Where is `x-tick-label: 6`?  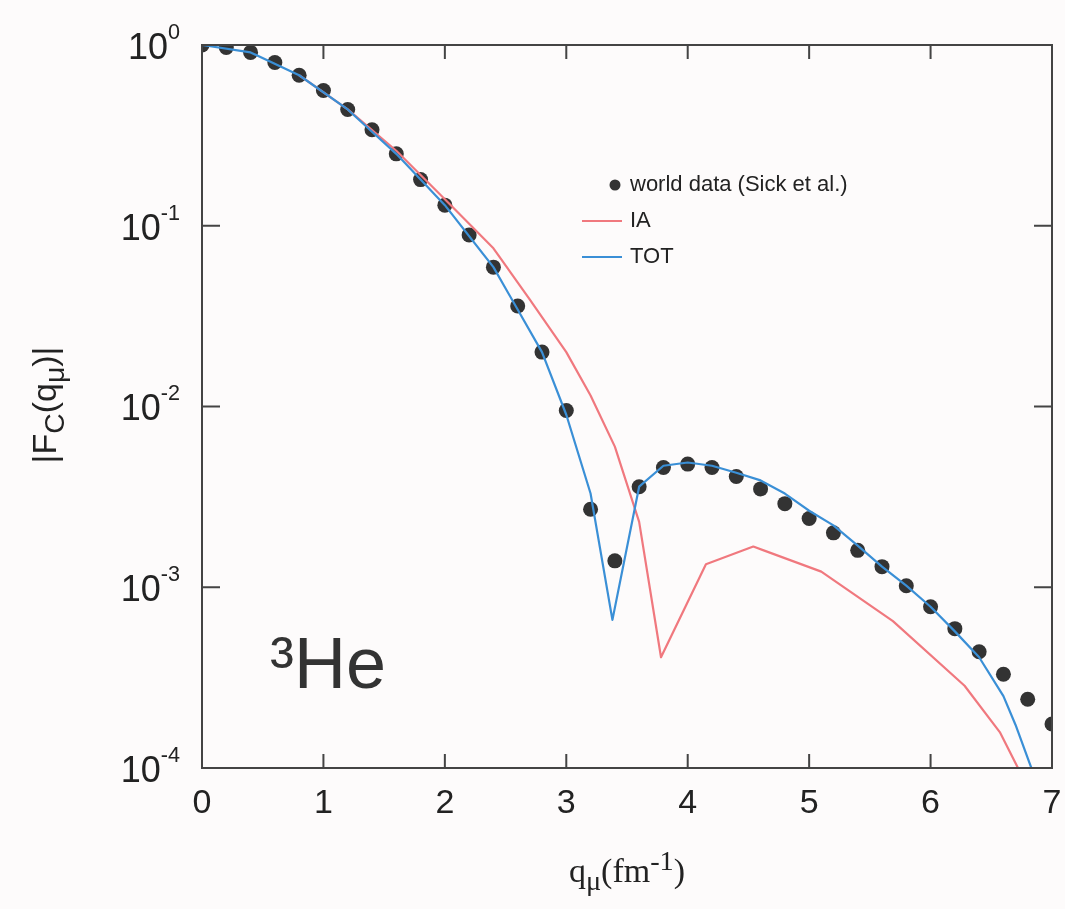 x-tick-label: 6 is located at coordinates (931, 801).